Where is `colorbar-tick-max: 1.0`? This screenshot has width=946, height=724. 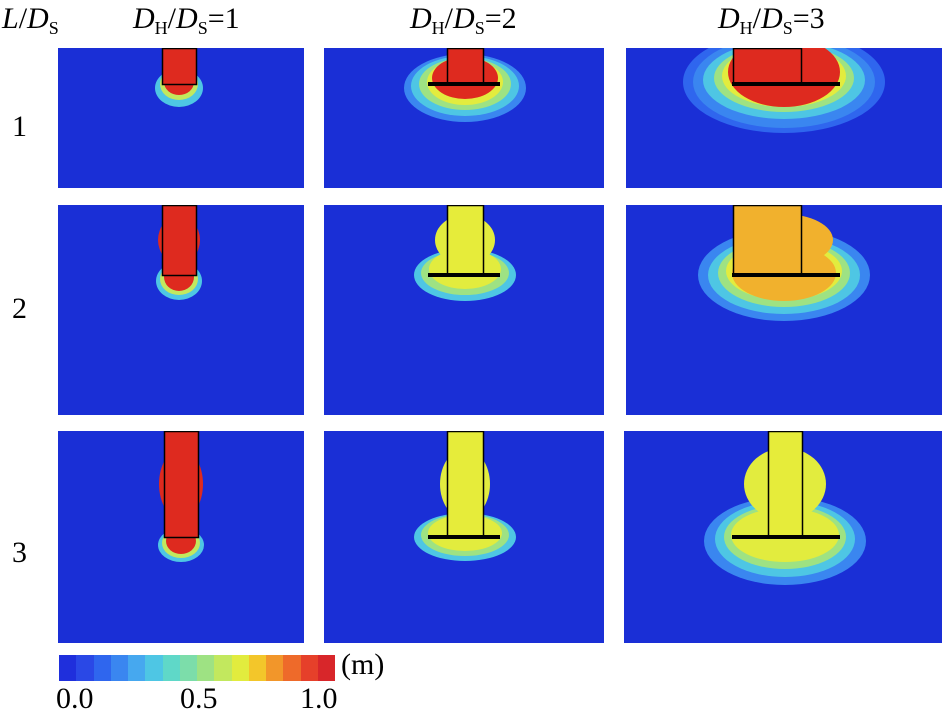
colorbar-tick-max: 1.0 is located at coordinates (319, 698).